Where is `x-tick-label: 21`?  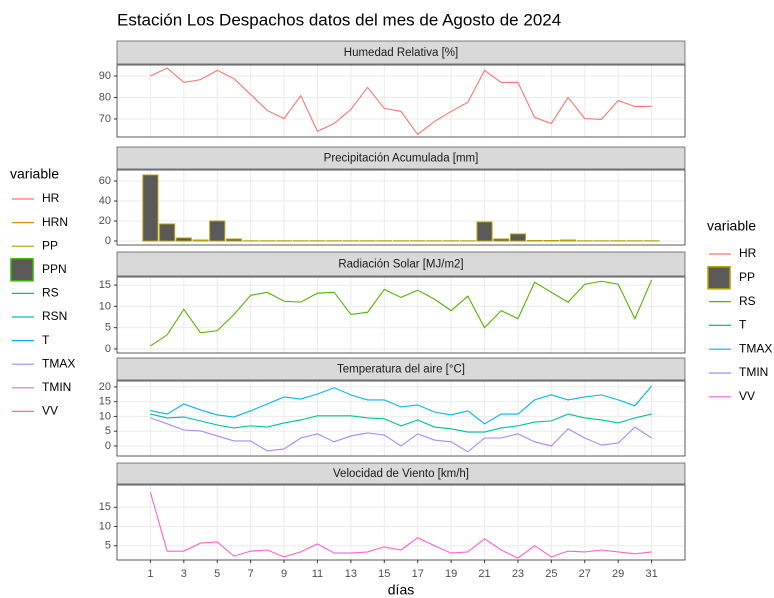 x-tick-label: 21 is located at coordinates (484, 574).